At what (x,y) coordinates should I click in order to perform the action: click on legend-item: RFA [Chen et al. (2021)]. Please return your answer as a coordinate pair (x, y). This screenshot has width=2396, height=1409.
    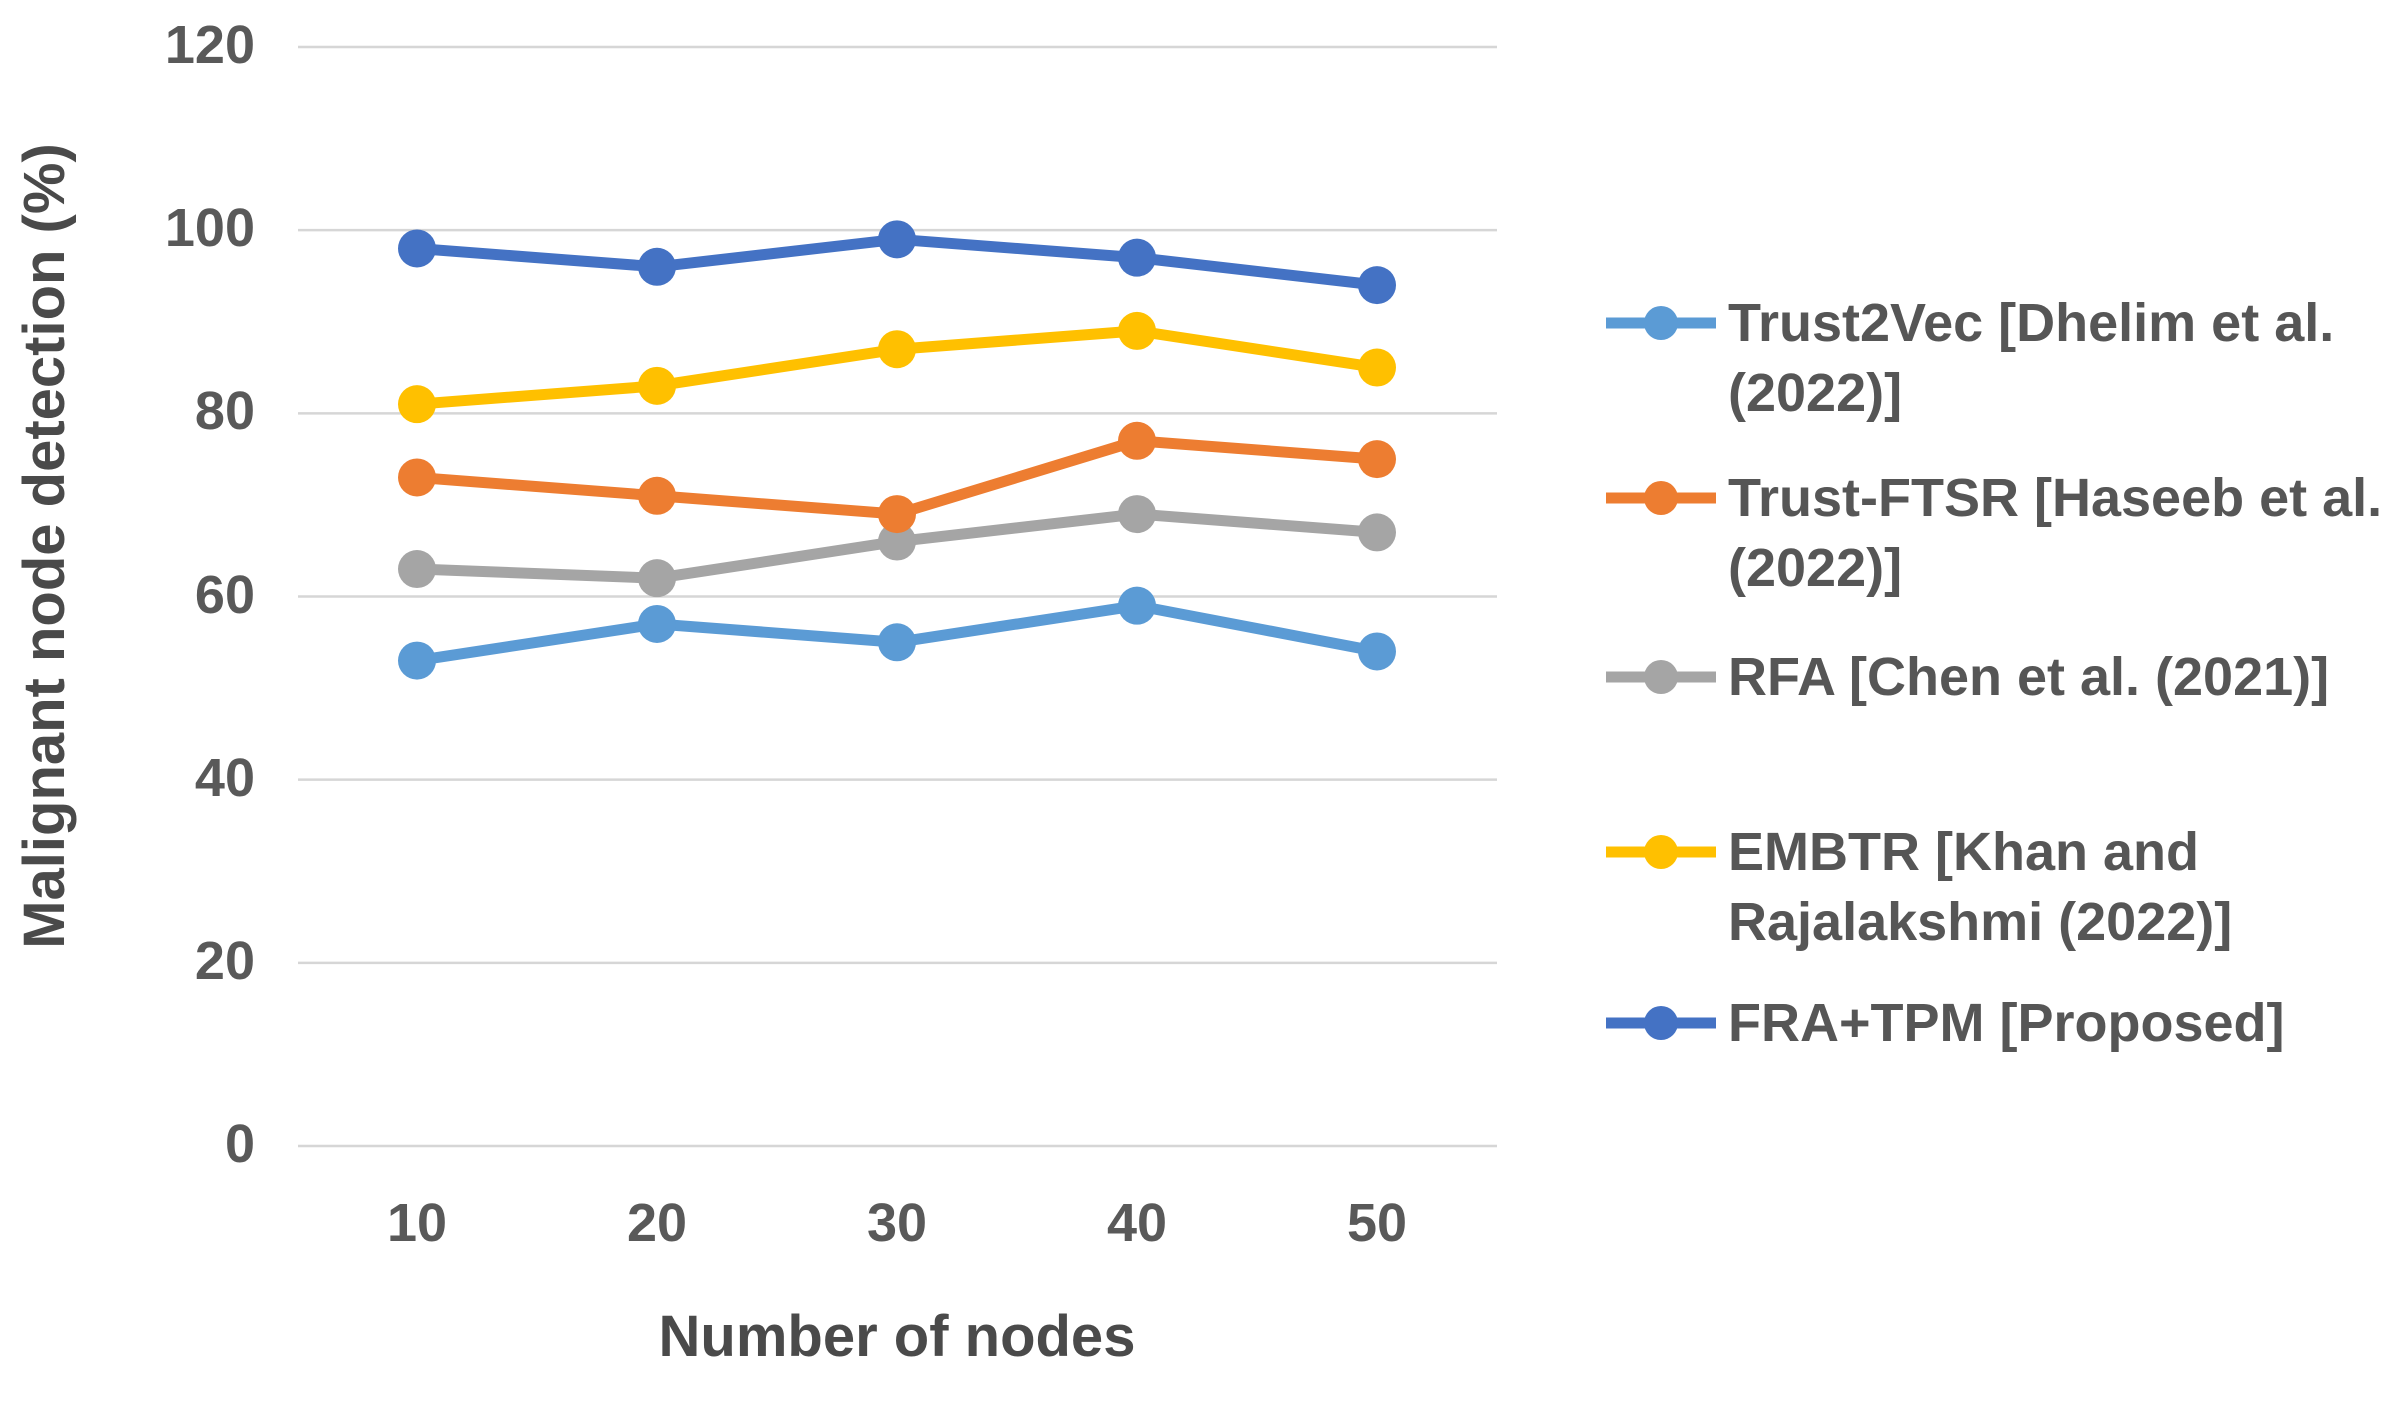
    Looking at the image, I should click on (2001, 677).